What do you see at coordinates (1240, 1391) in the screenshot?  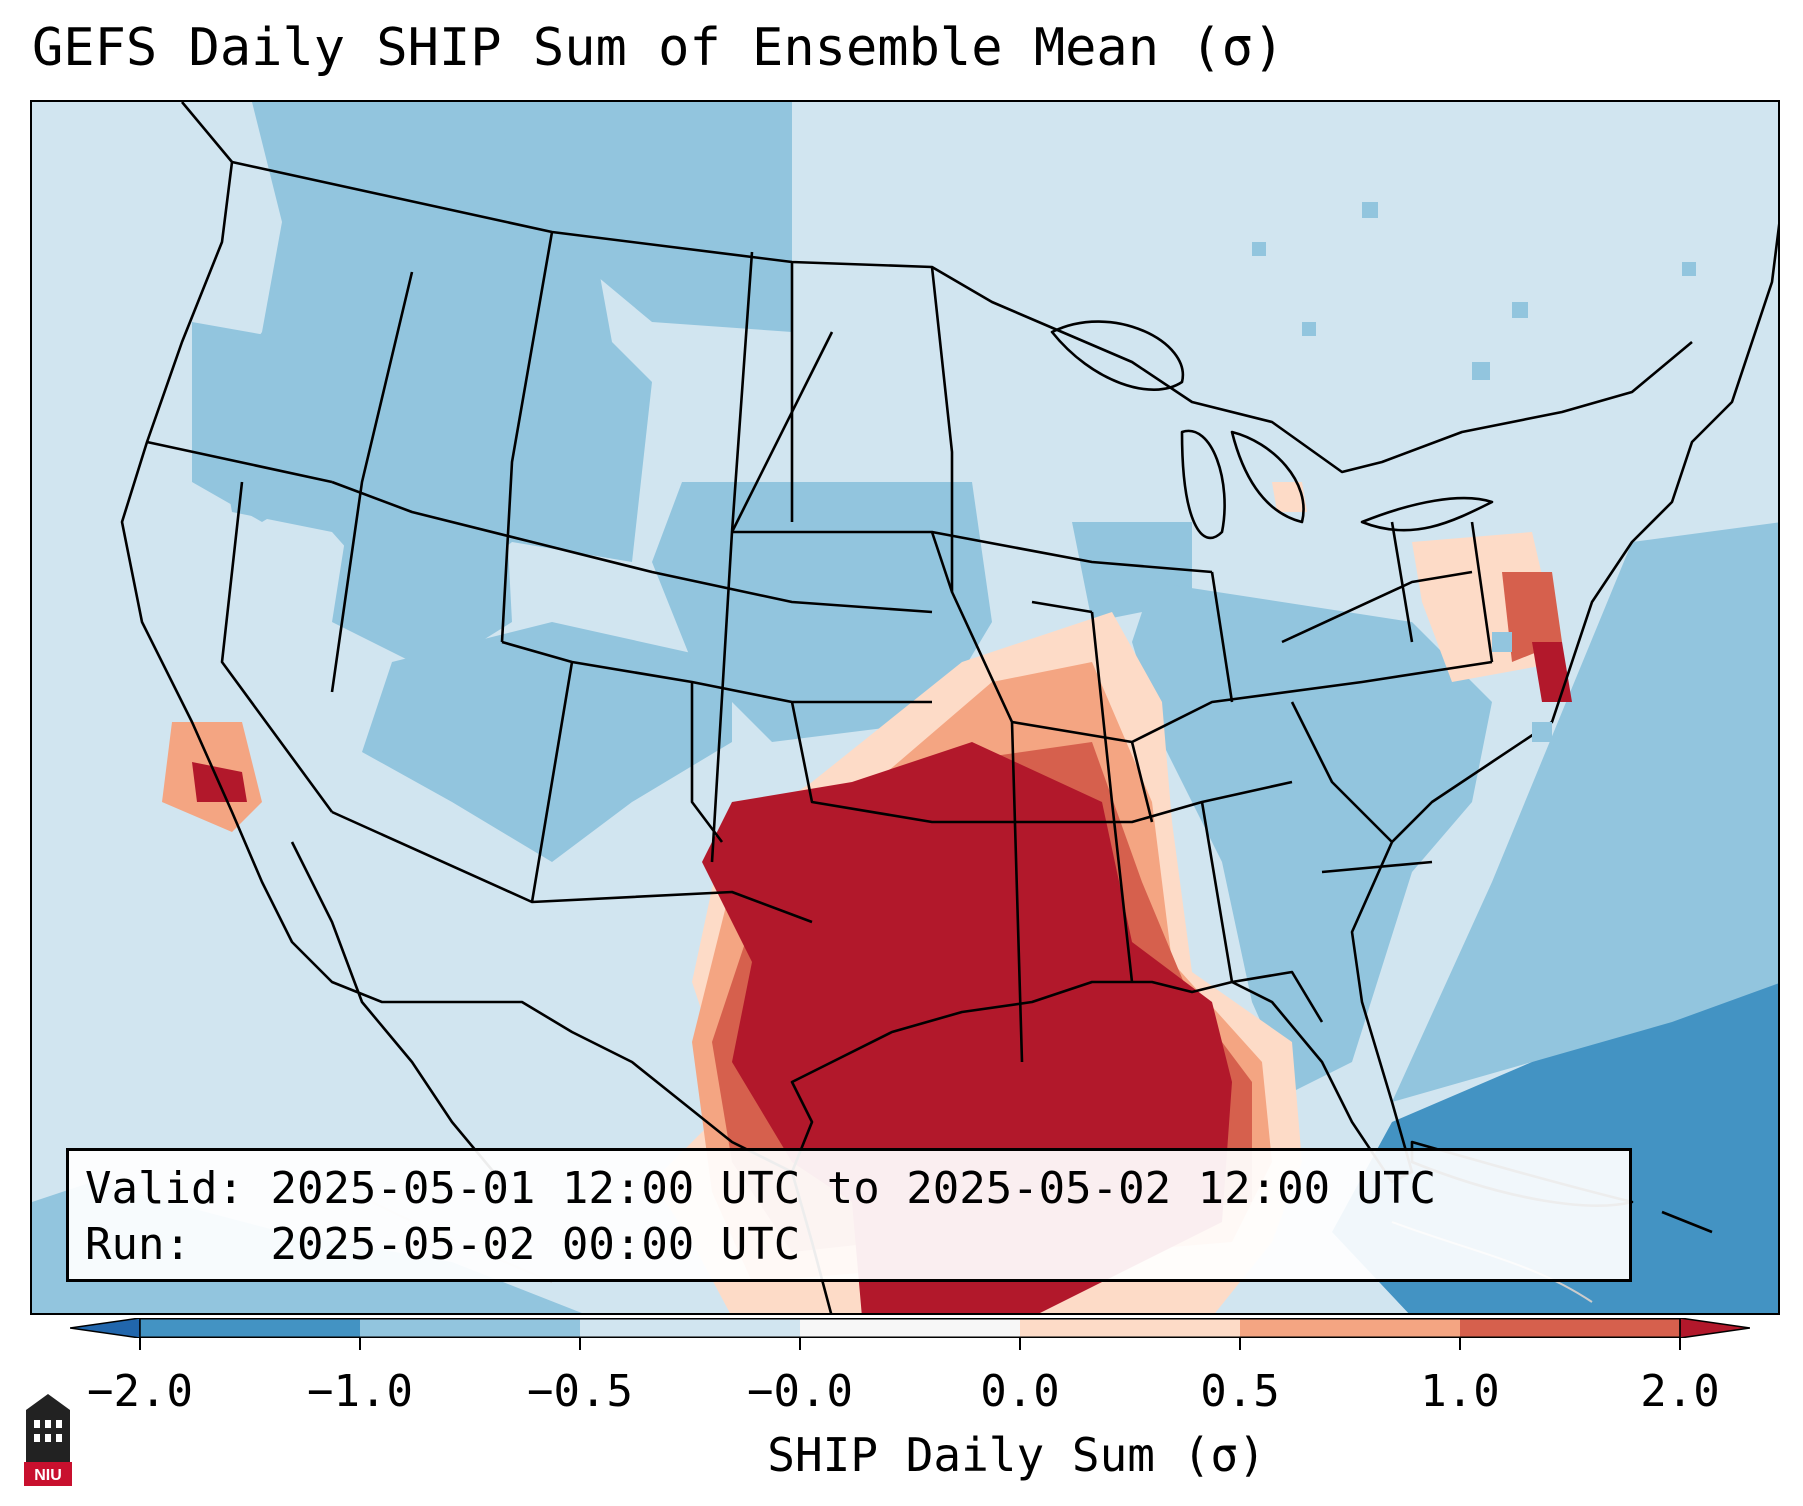 I see `colorbar-tick-label: 0.5` at bounding box center [1240, 1391].